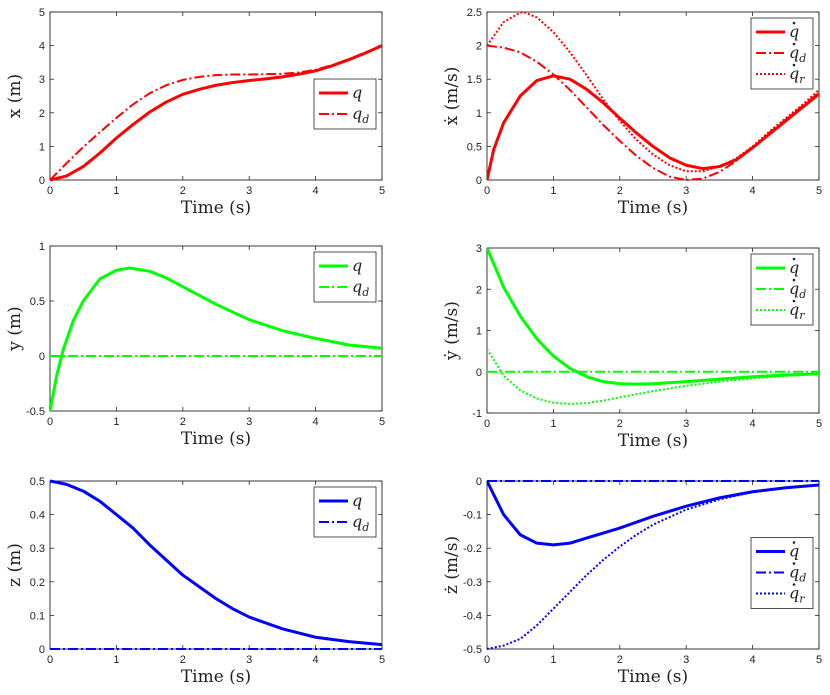 The height and width of the screenshot is (695, 830). What do you see at coordinates (474, 80) in the screenshot?
I see `y-tick-label: 1.5` at bounding box center [474, 80].